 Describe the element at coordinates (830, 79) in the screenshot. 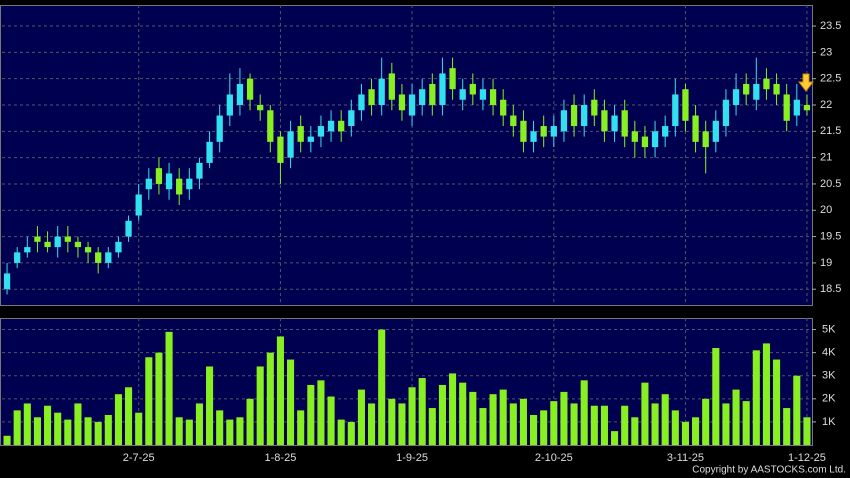

I see `y-tick-label: 22.5` at that location.